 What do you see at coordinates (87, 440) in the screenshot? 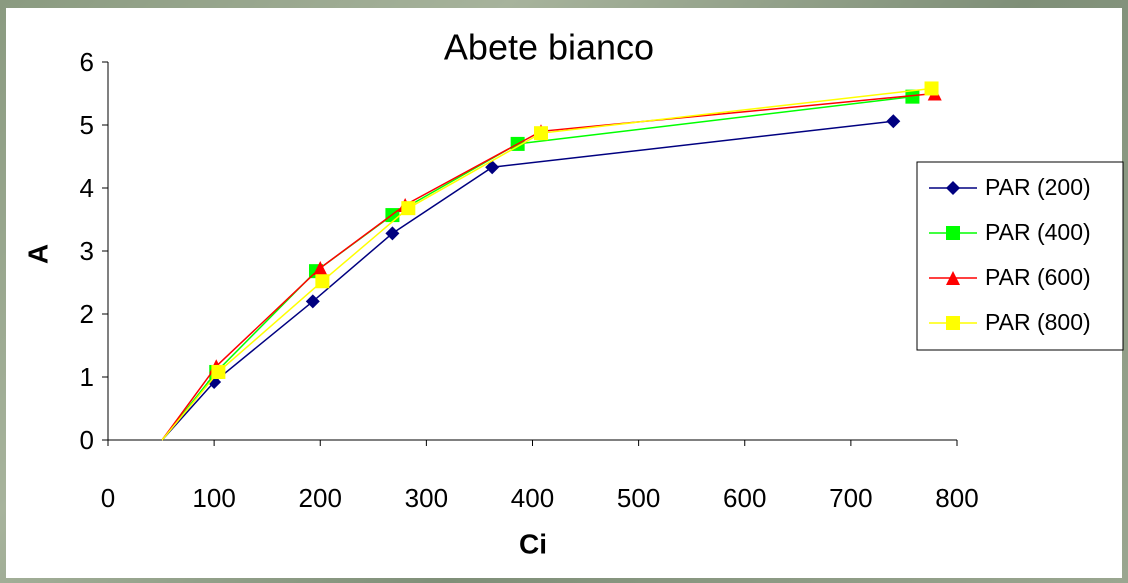
I see `y-tick-label: 0` at bounding box center [87, 440].